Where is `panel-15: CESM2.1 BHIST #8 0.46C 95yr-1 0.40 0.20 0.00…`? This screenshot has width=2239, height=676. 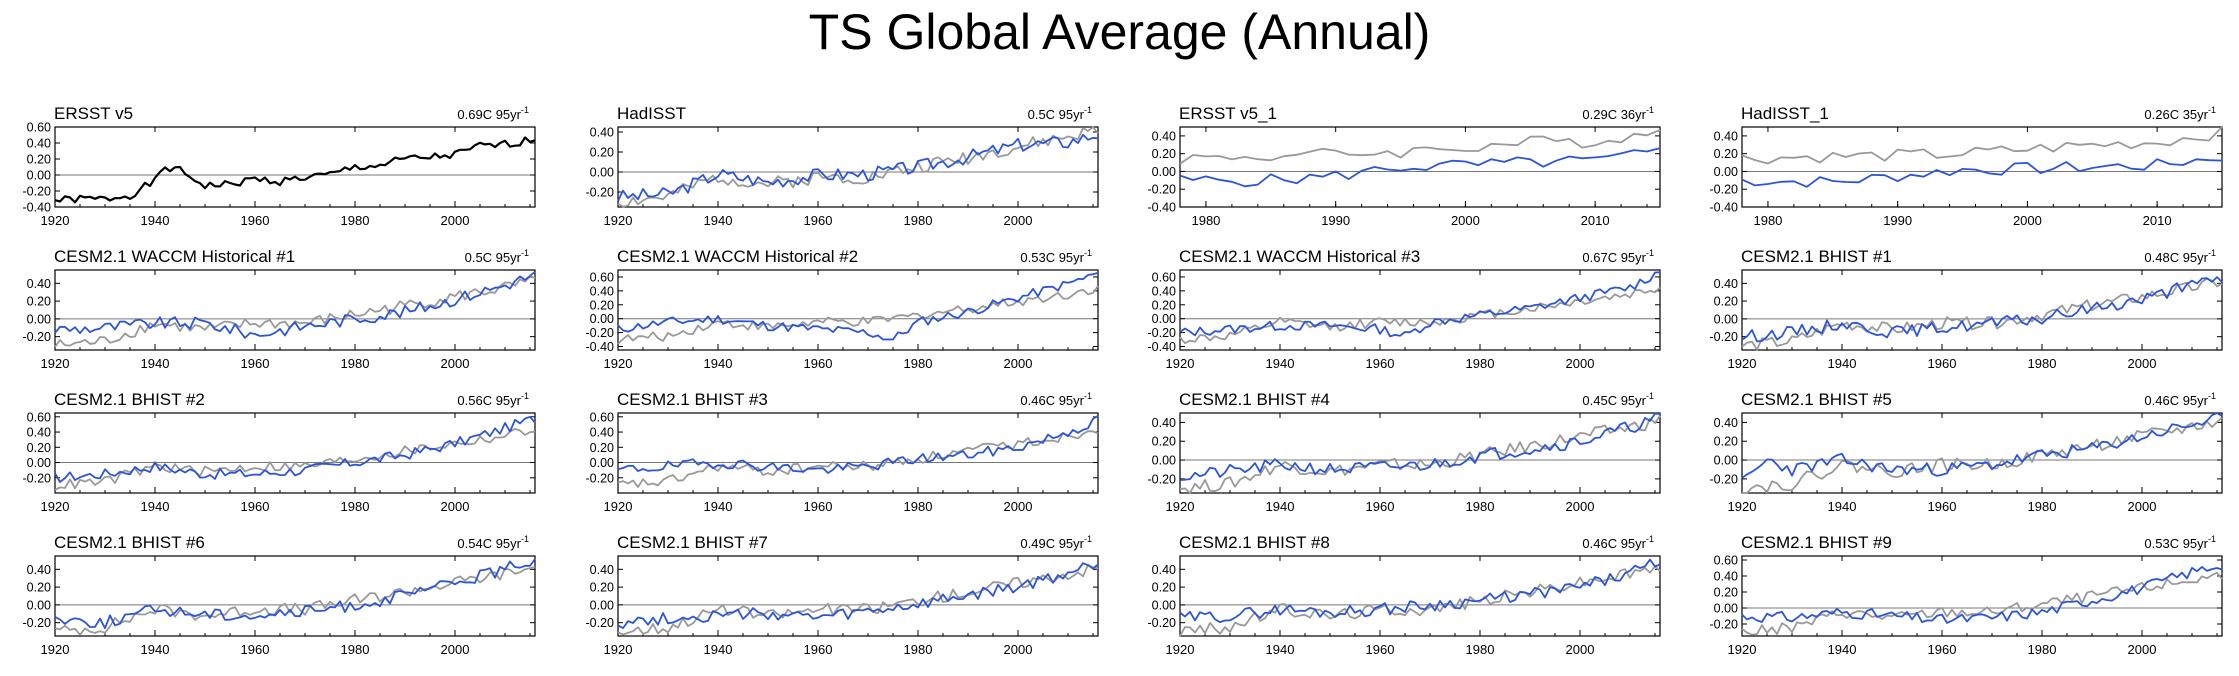 panel-15: CESM2.1 BHIST #8 0.46C 95yr-1 0.40 0.20 0.00… is located at coordinates (1404, 595).